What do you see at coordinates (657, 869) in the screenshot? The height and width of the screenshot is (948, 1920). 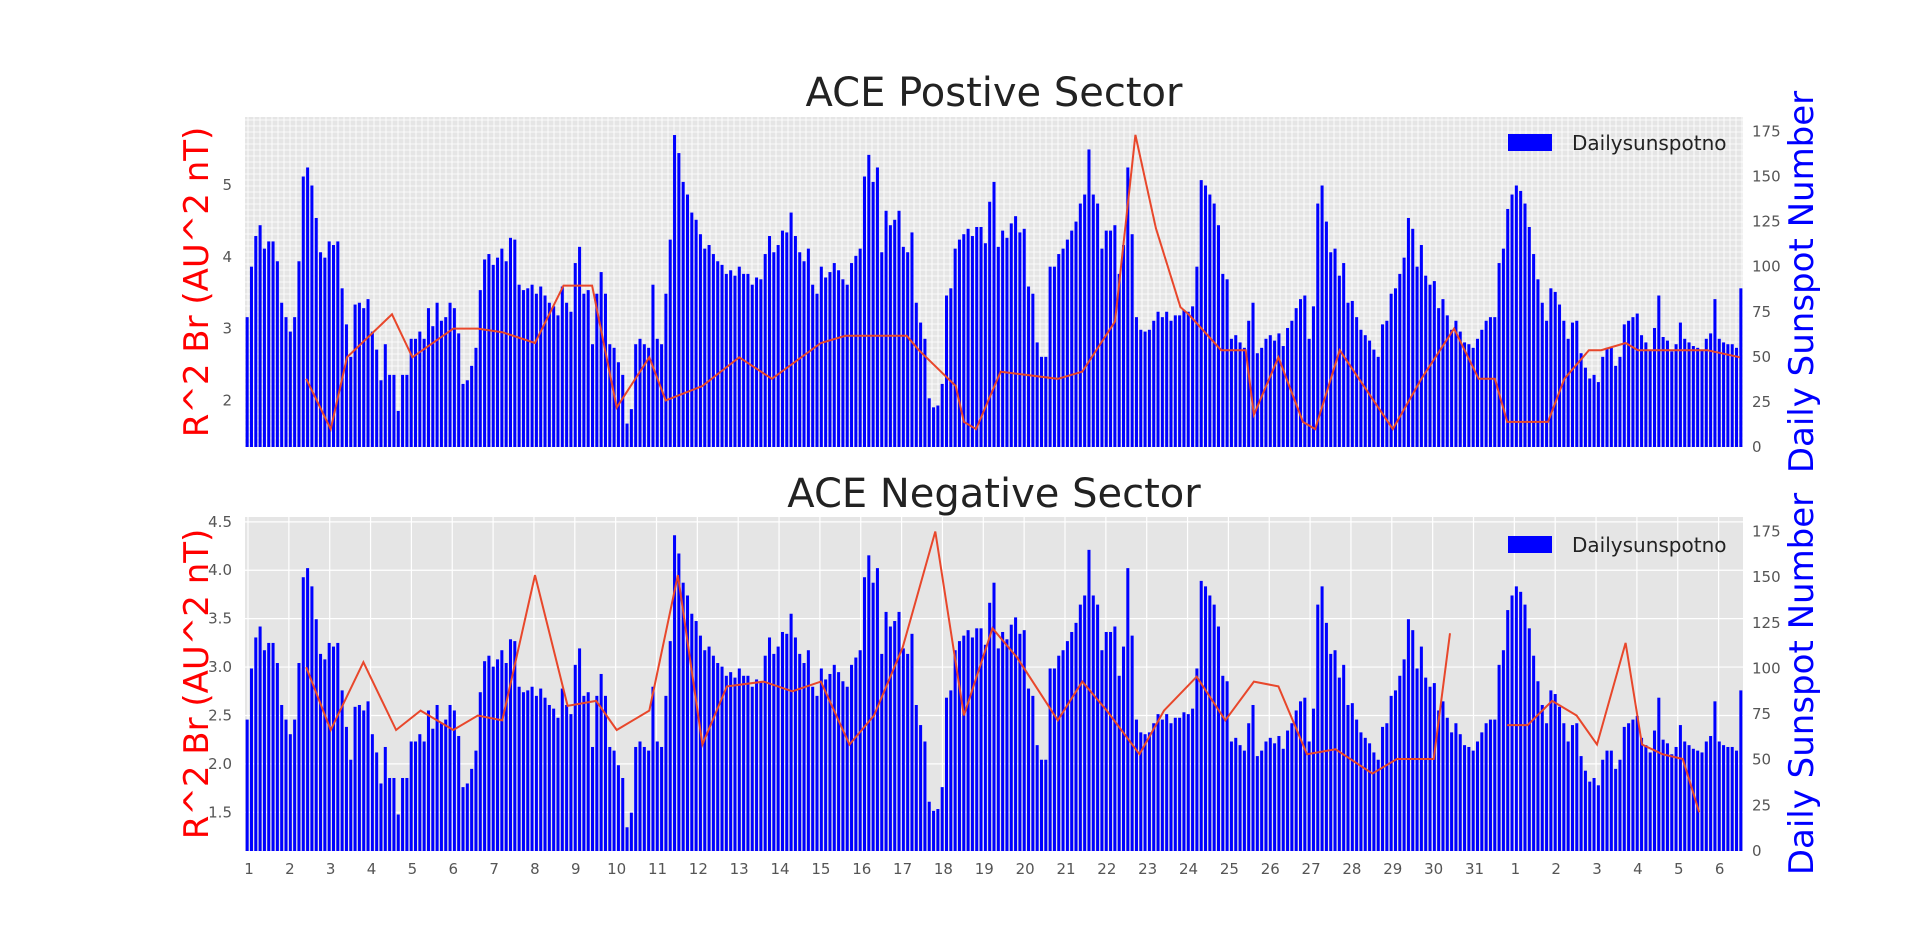 I see `x-tick-label: 11` at bounding box center [657, 869].